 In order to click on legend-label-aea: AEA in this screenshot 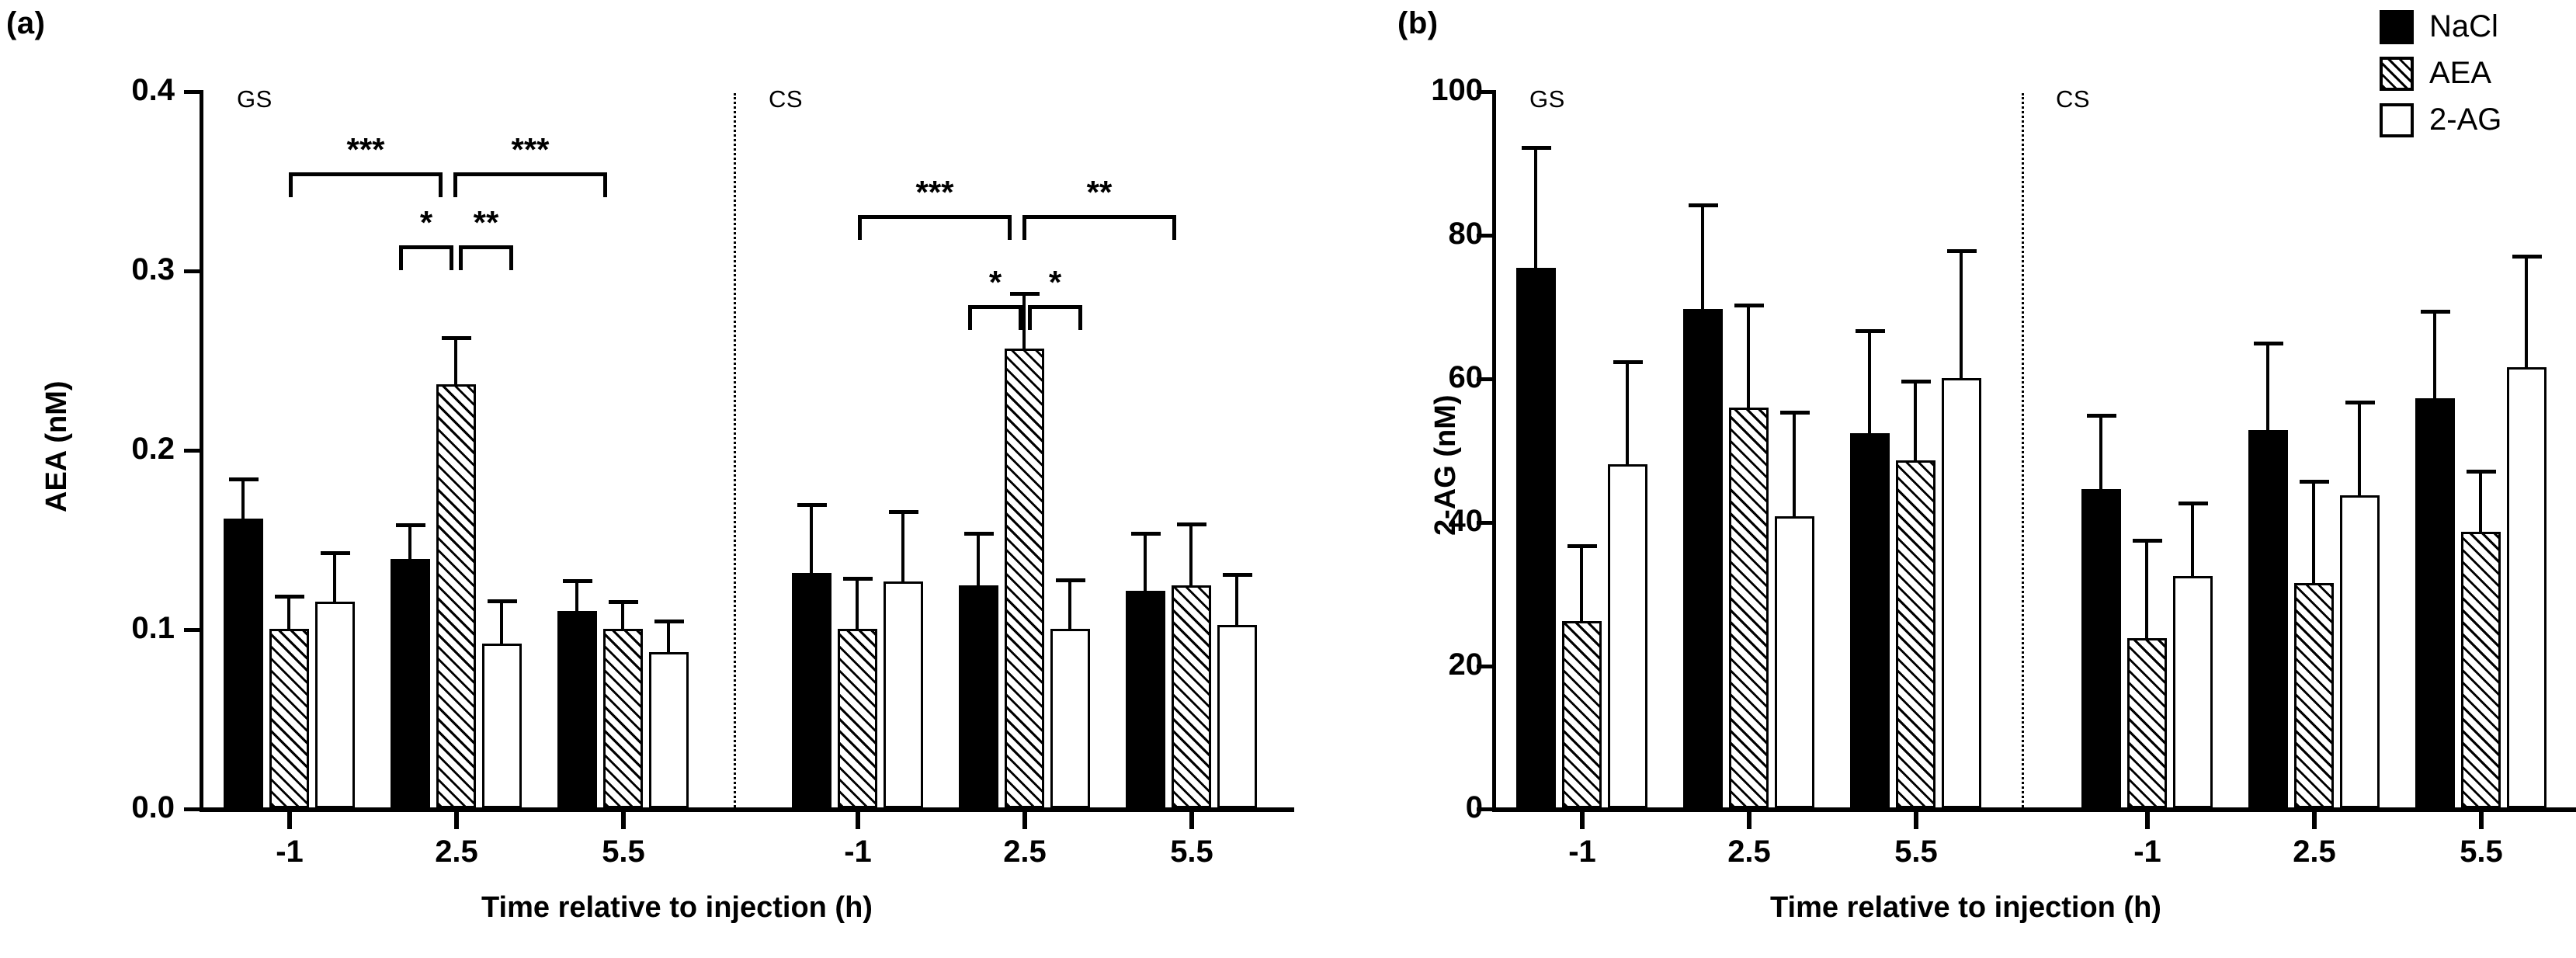, I will do `click(2460, 73)`.